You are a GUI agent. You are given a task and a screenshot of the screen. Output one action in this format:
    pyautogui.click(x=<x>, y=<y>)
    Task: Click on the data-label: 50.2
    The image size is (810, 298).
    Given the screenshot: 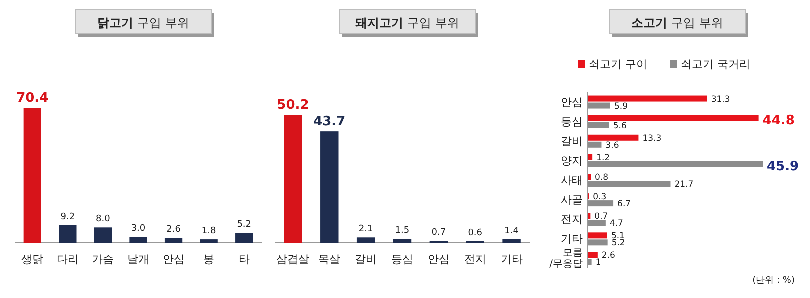 What is the action you would take?
    pyautogui.click(x=293, y=105)
    